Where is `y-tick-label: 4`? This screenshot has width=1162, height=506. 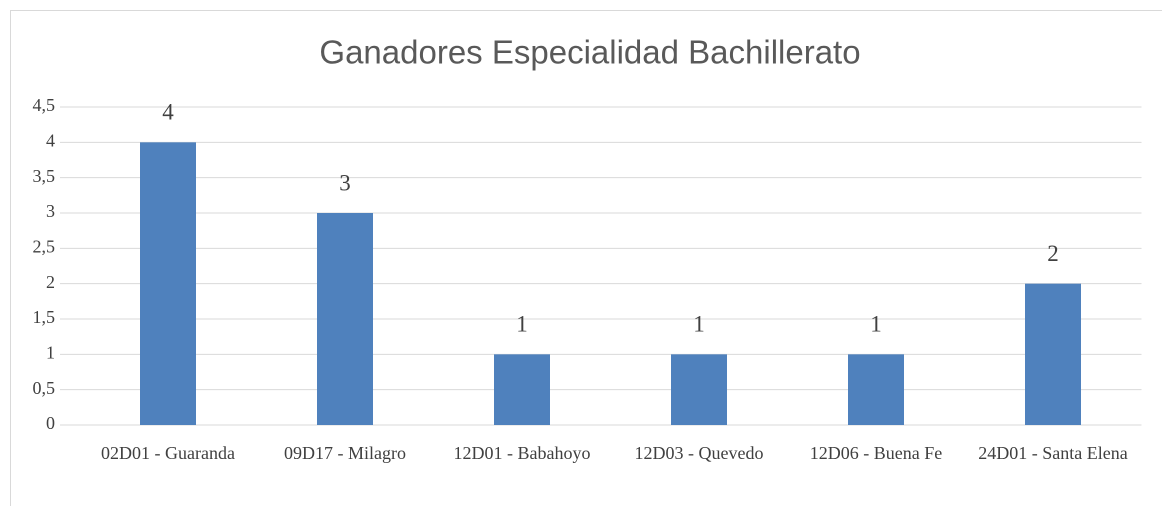
y-tick-label: 4 is located at coordinates (50, 140).